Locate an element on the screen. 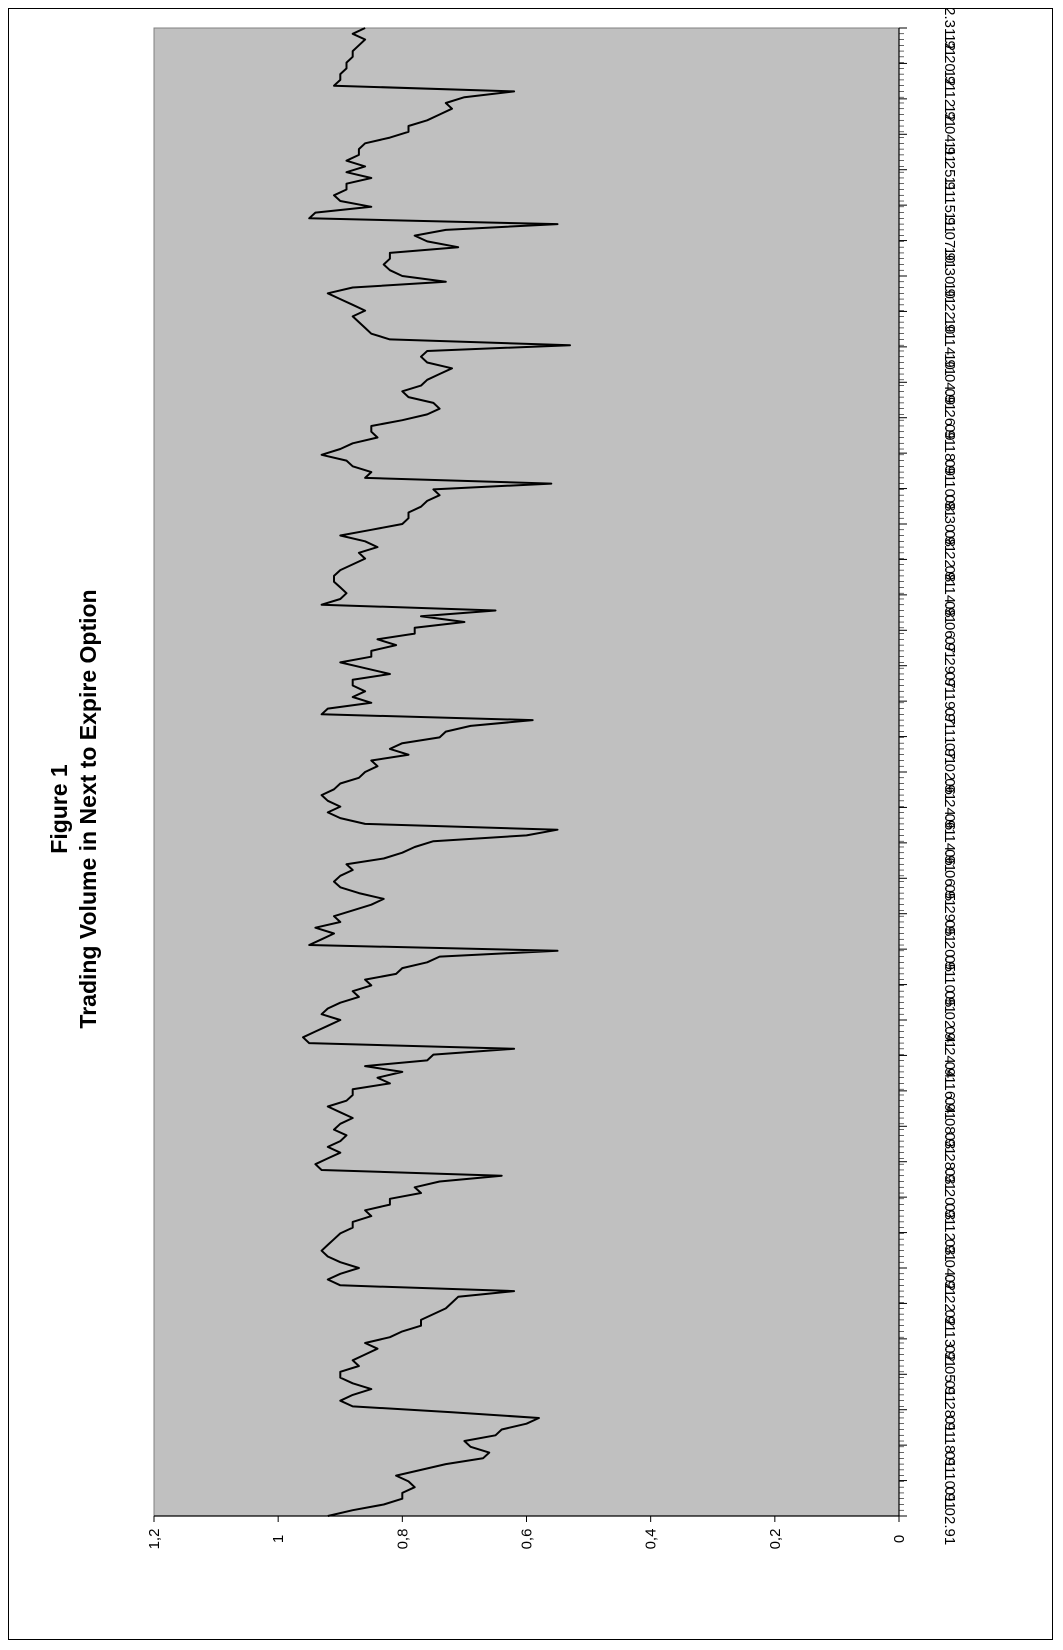 This screenshot has width=1063, height=1650. date-tick-label: 08.30.91 is located at coordinates (949, 524).